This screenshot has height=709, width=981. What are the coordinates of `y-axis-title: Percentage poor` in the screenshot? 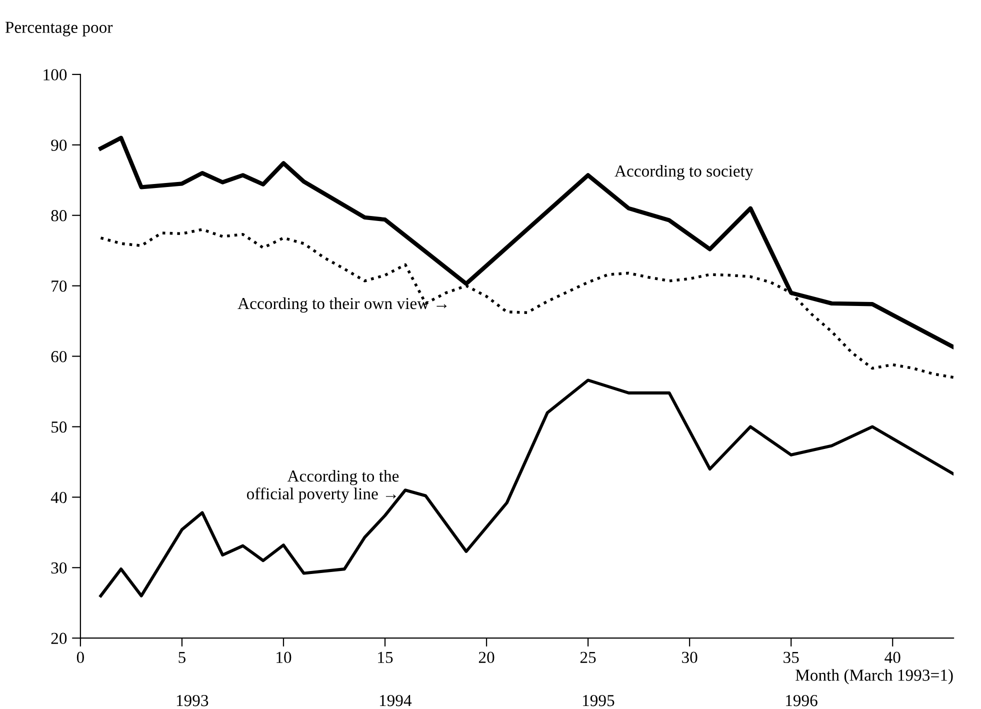 It's located at (59, 29).